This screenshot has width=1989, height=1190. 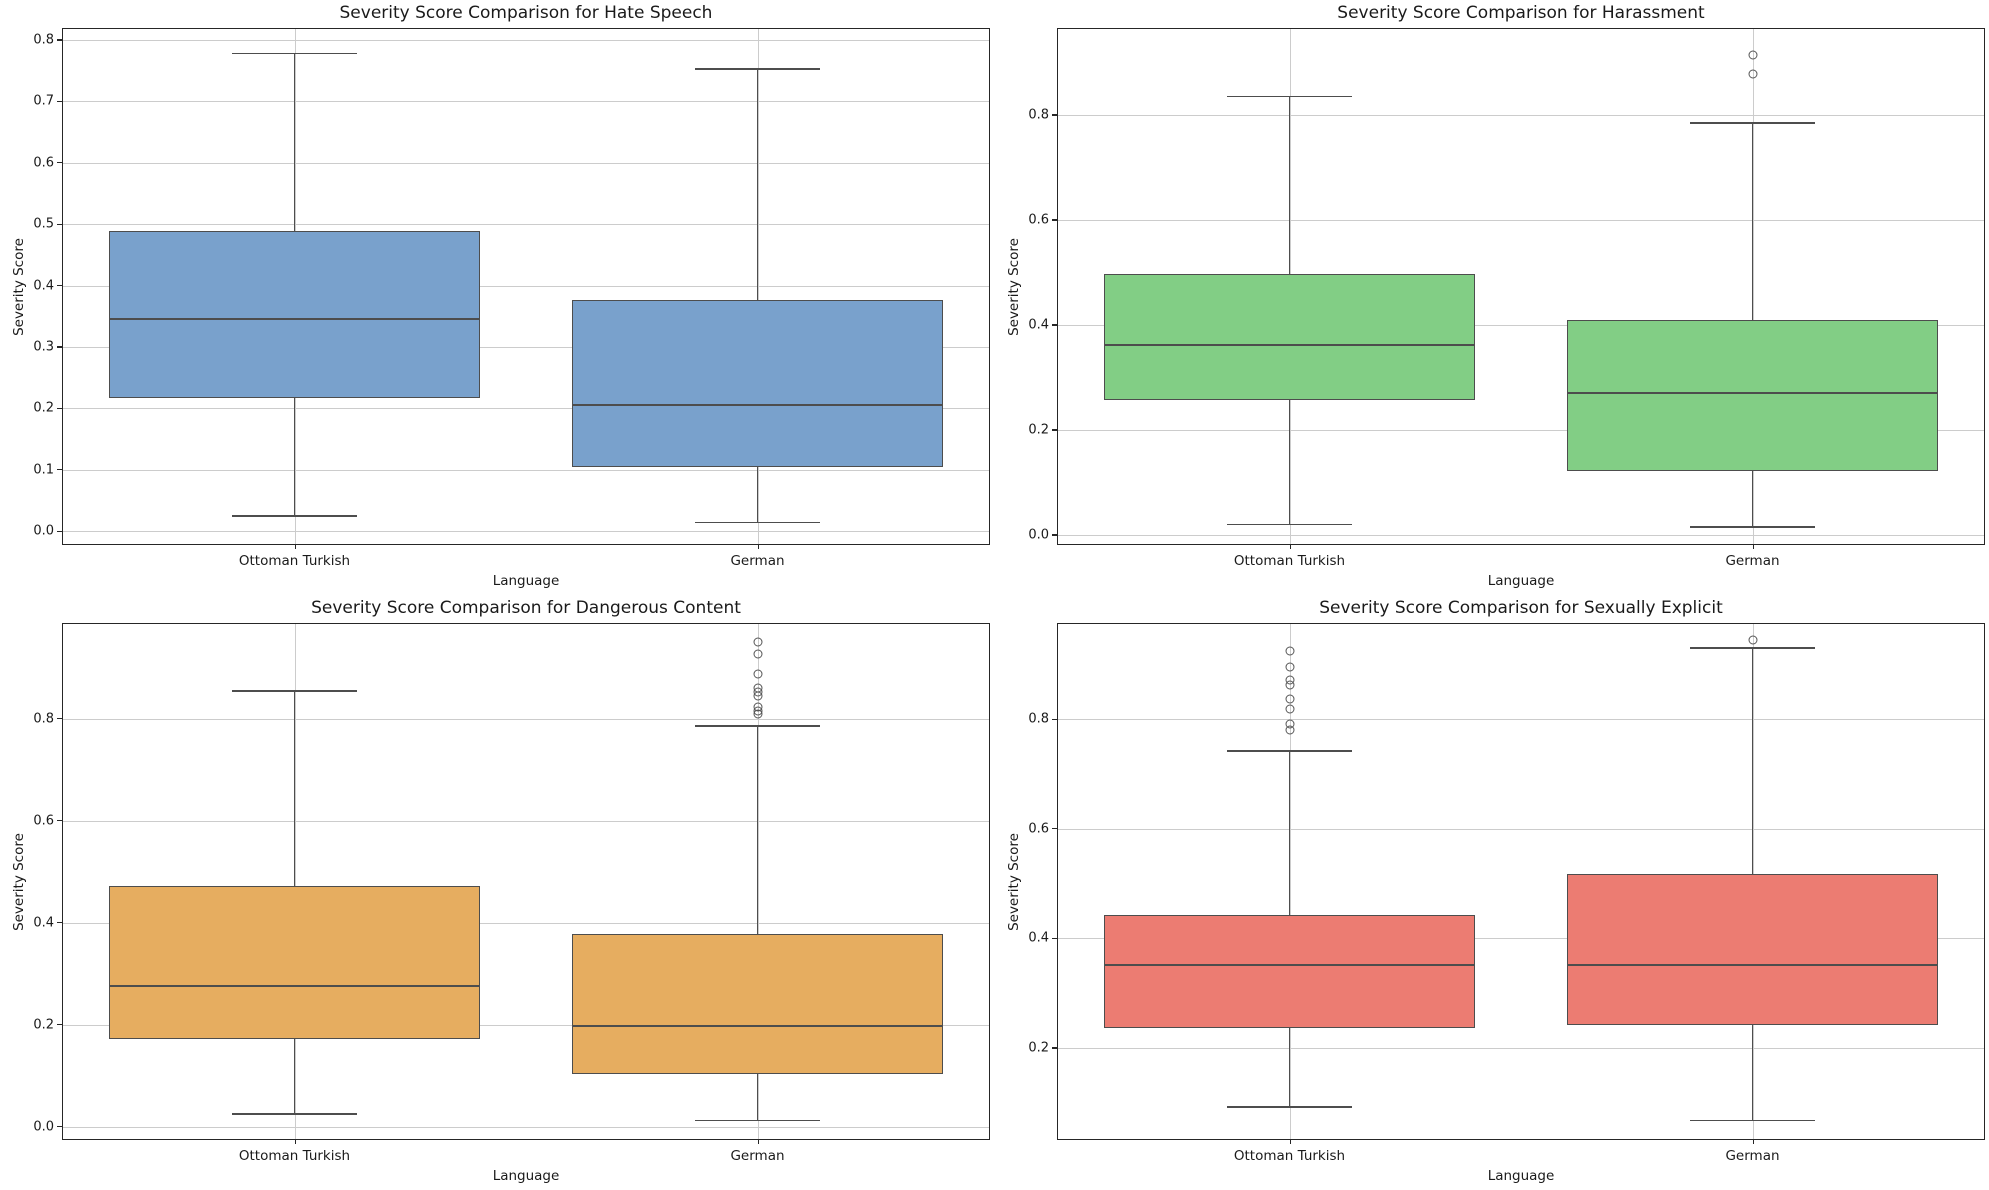 What do you see at coordinates (43, 470) in the screenshot?
I see `y-tick-label: 0.1` at bounding box center [43, 470].